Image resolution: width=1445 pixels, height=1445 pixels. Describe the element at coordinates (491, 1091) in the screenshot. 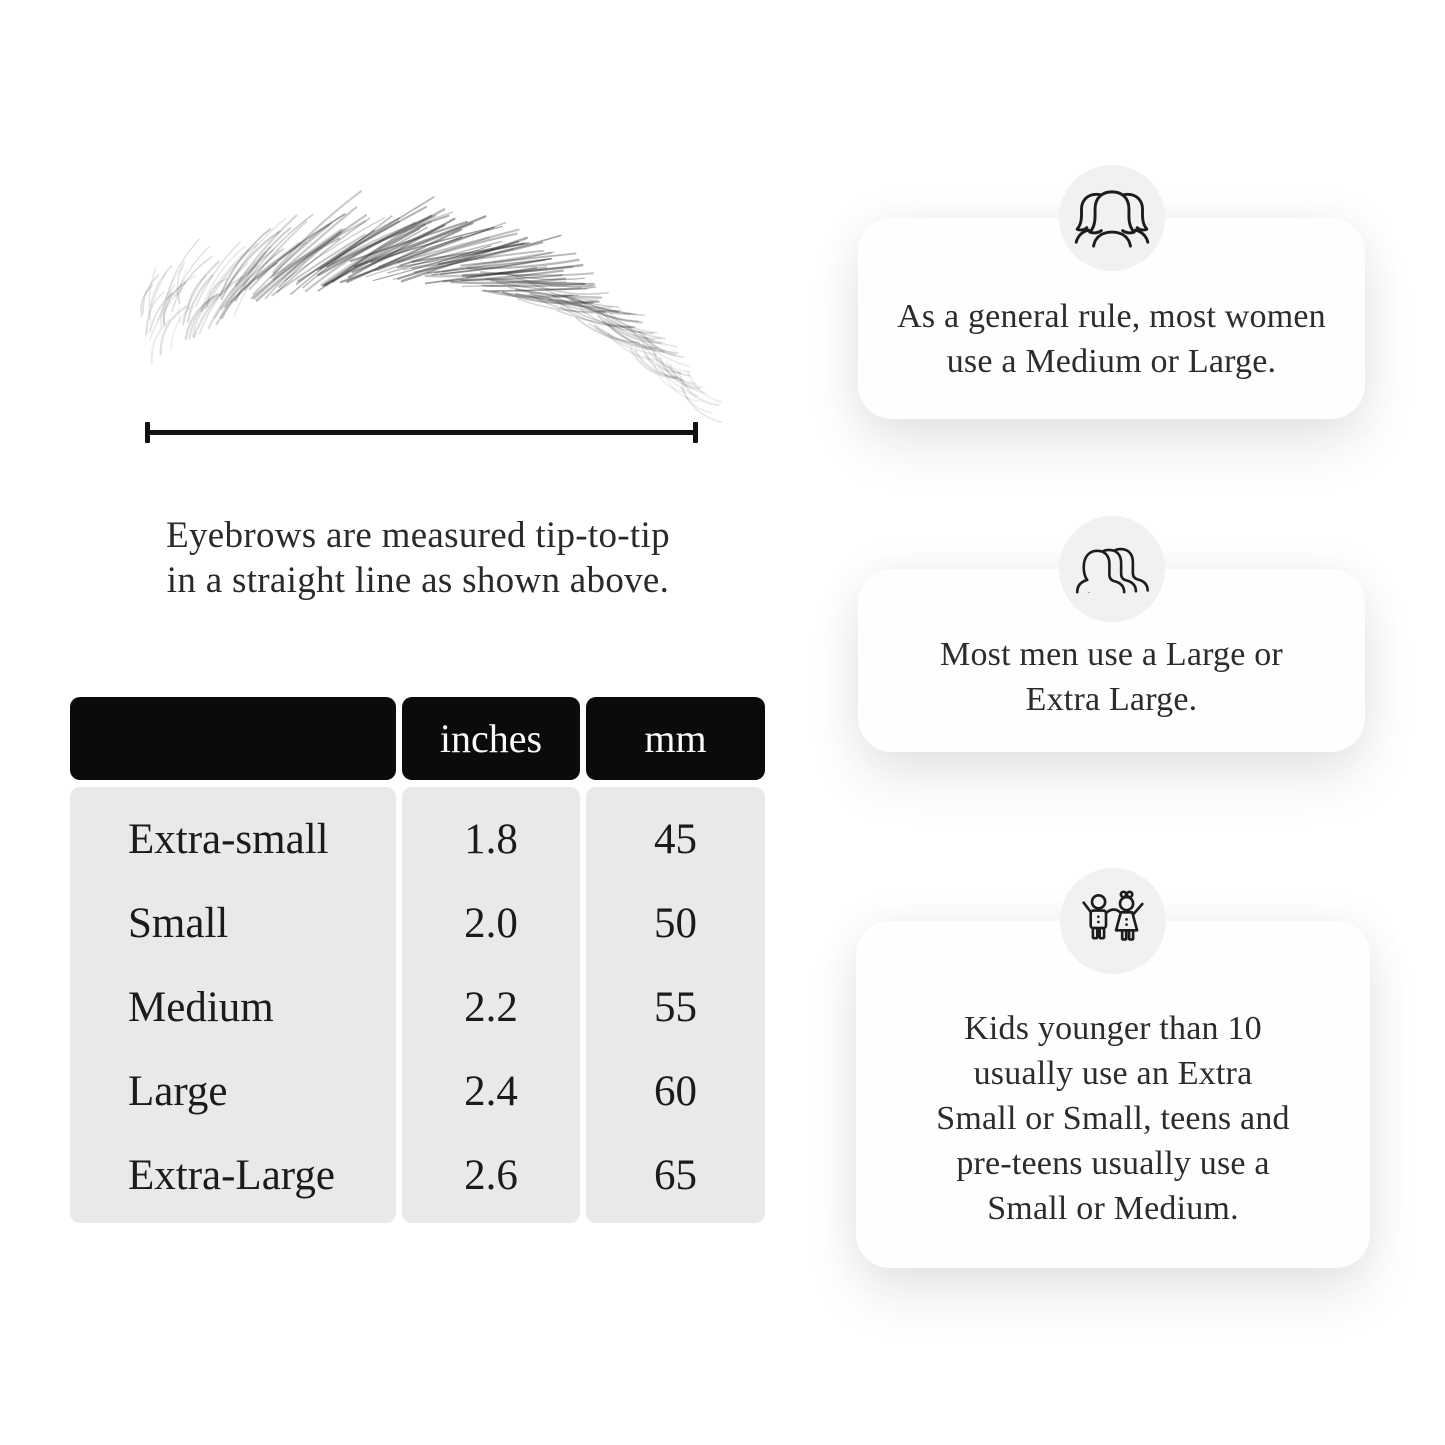

I see `table-cell-inches: 2.4` at that location.